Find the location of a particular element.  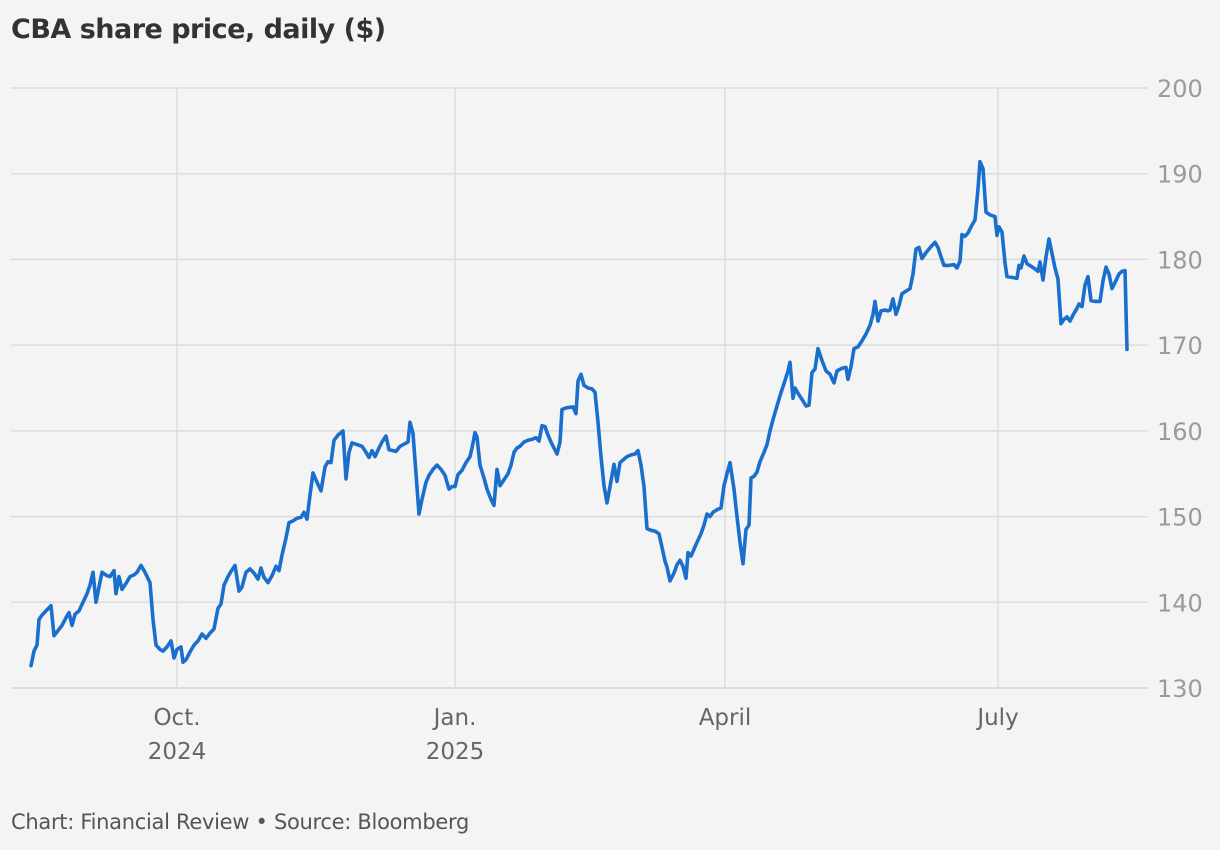

y-tick-label: 130 is located at coordinates (1180, 689).